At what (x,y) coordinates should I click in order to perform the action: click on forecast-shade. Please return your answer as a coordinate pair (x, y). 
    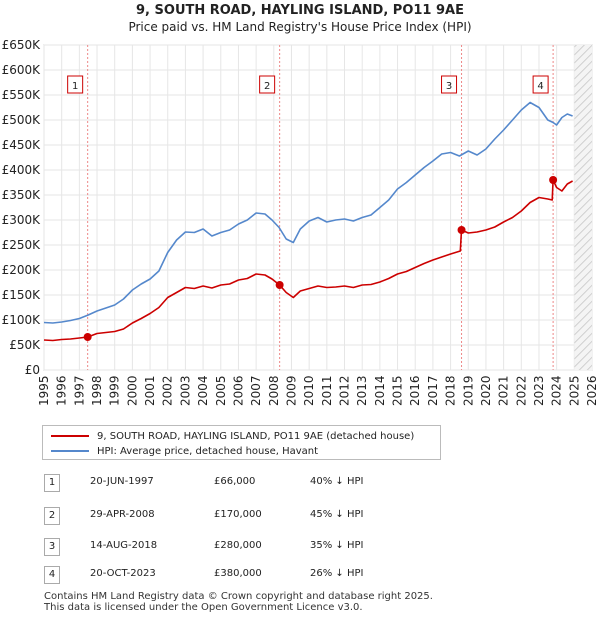
    Looking at the image, I should click on (583, 207).